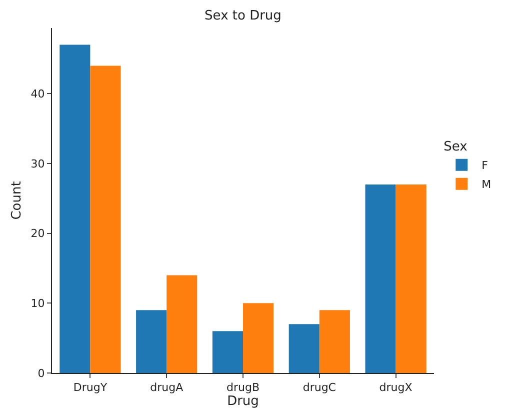 This screenshot has width=509, height=417. What do you see at coordinates (456, 146) in the screenshot?
I see `legend-title: Sex` at bounding box center [456, 146].